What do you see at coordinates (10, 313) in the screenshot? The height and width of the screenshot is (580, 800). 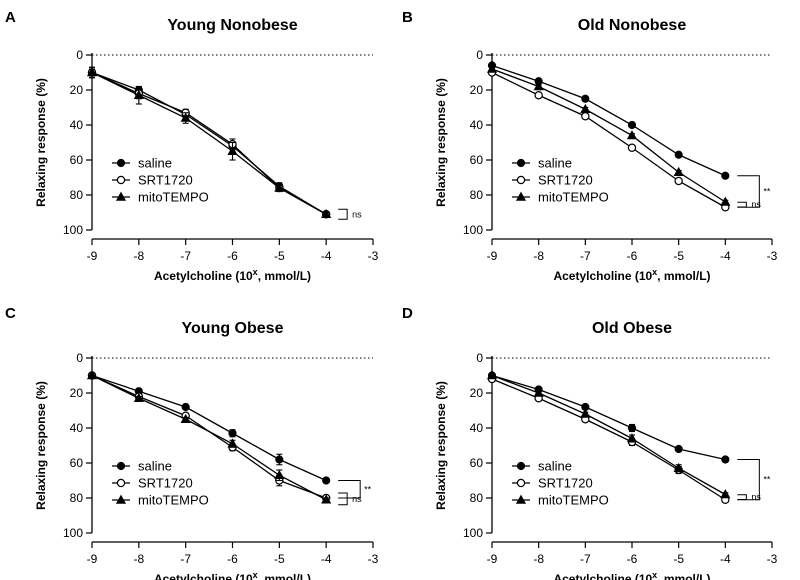 I see `panel-letter: C` at bounding box center [10, 313].